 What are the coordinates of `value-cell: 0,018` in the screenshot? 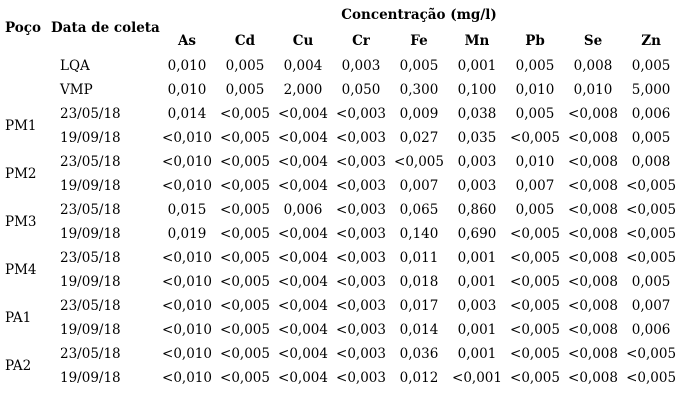 It's located at (419, 282).